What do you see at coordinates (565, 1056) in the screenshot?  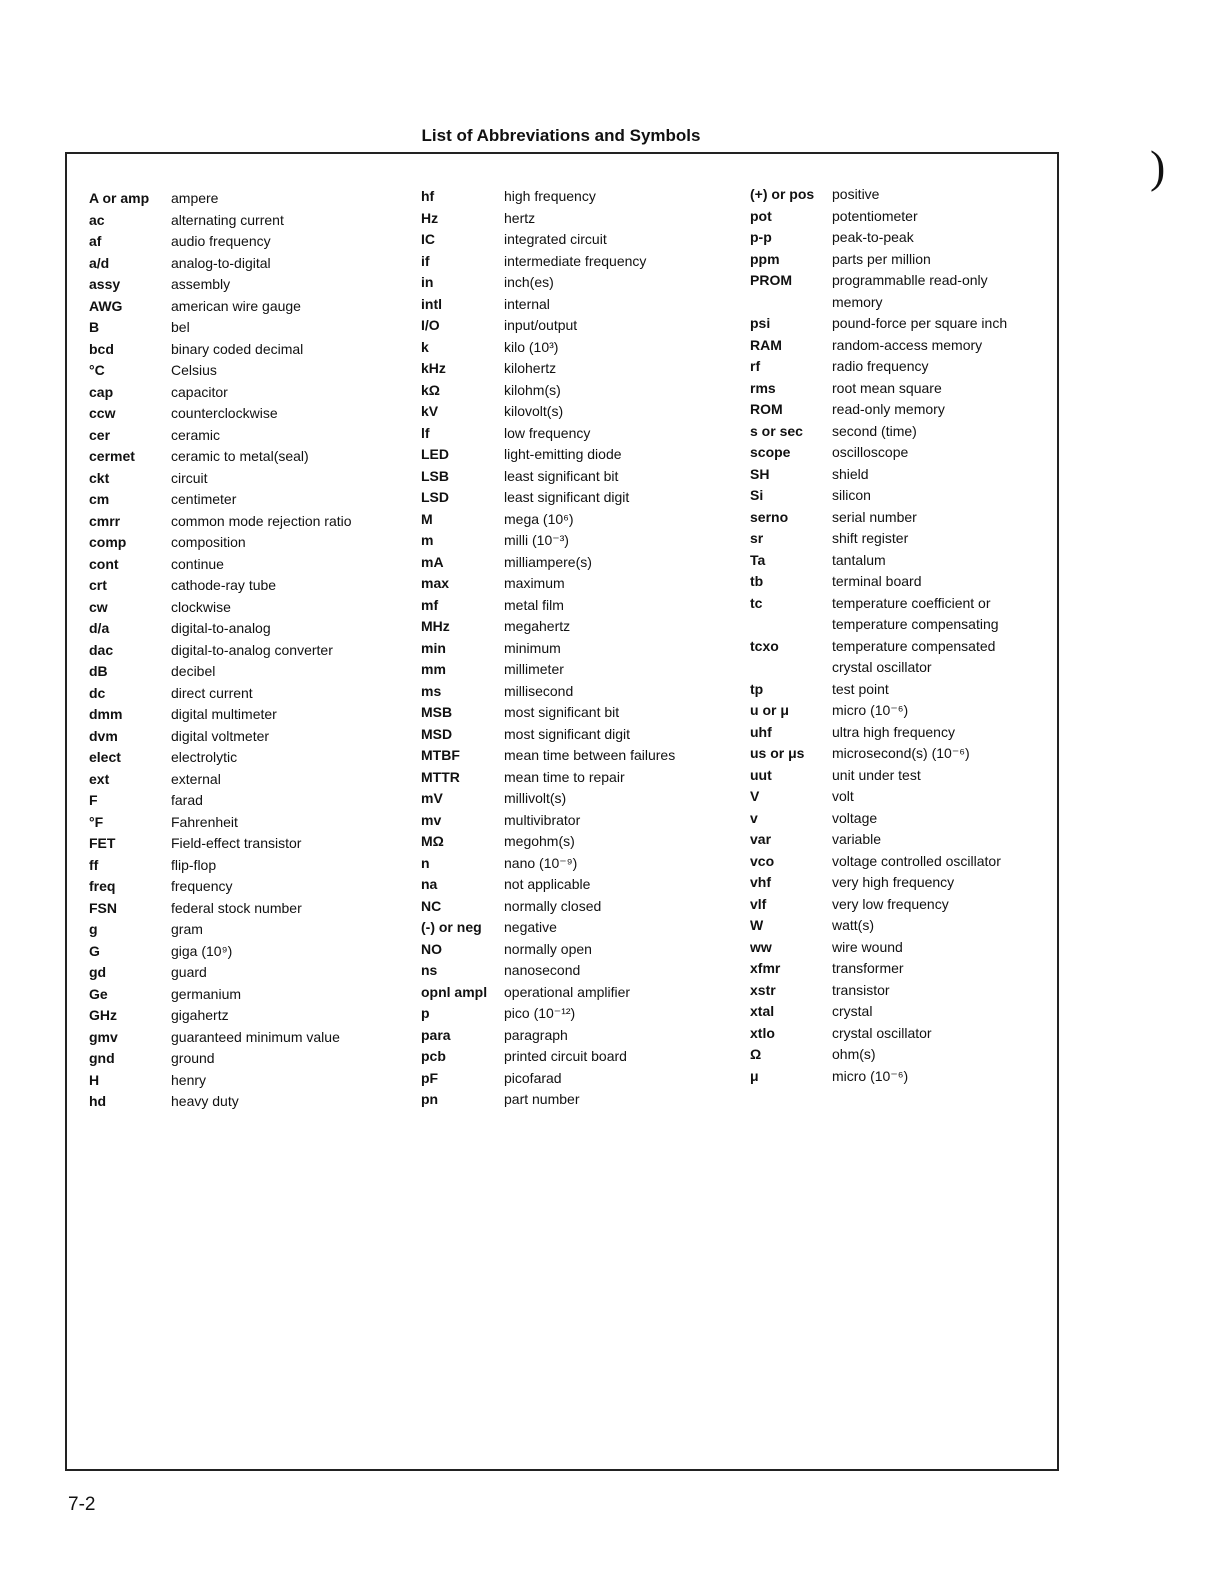 I see `definition: printed circuit board` at bounding box center [565, 1056].